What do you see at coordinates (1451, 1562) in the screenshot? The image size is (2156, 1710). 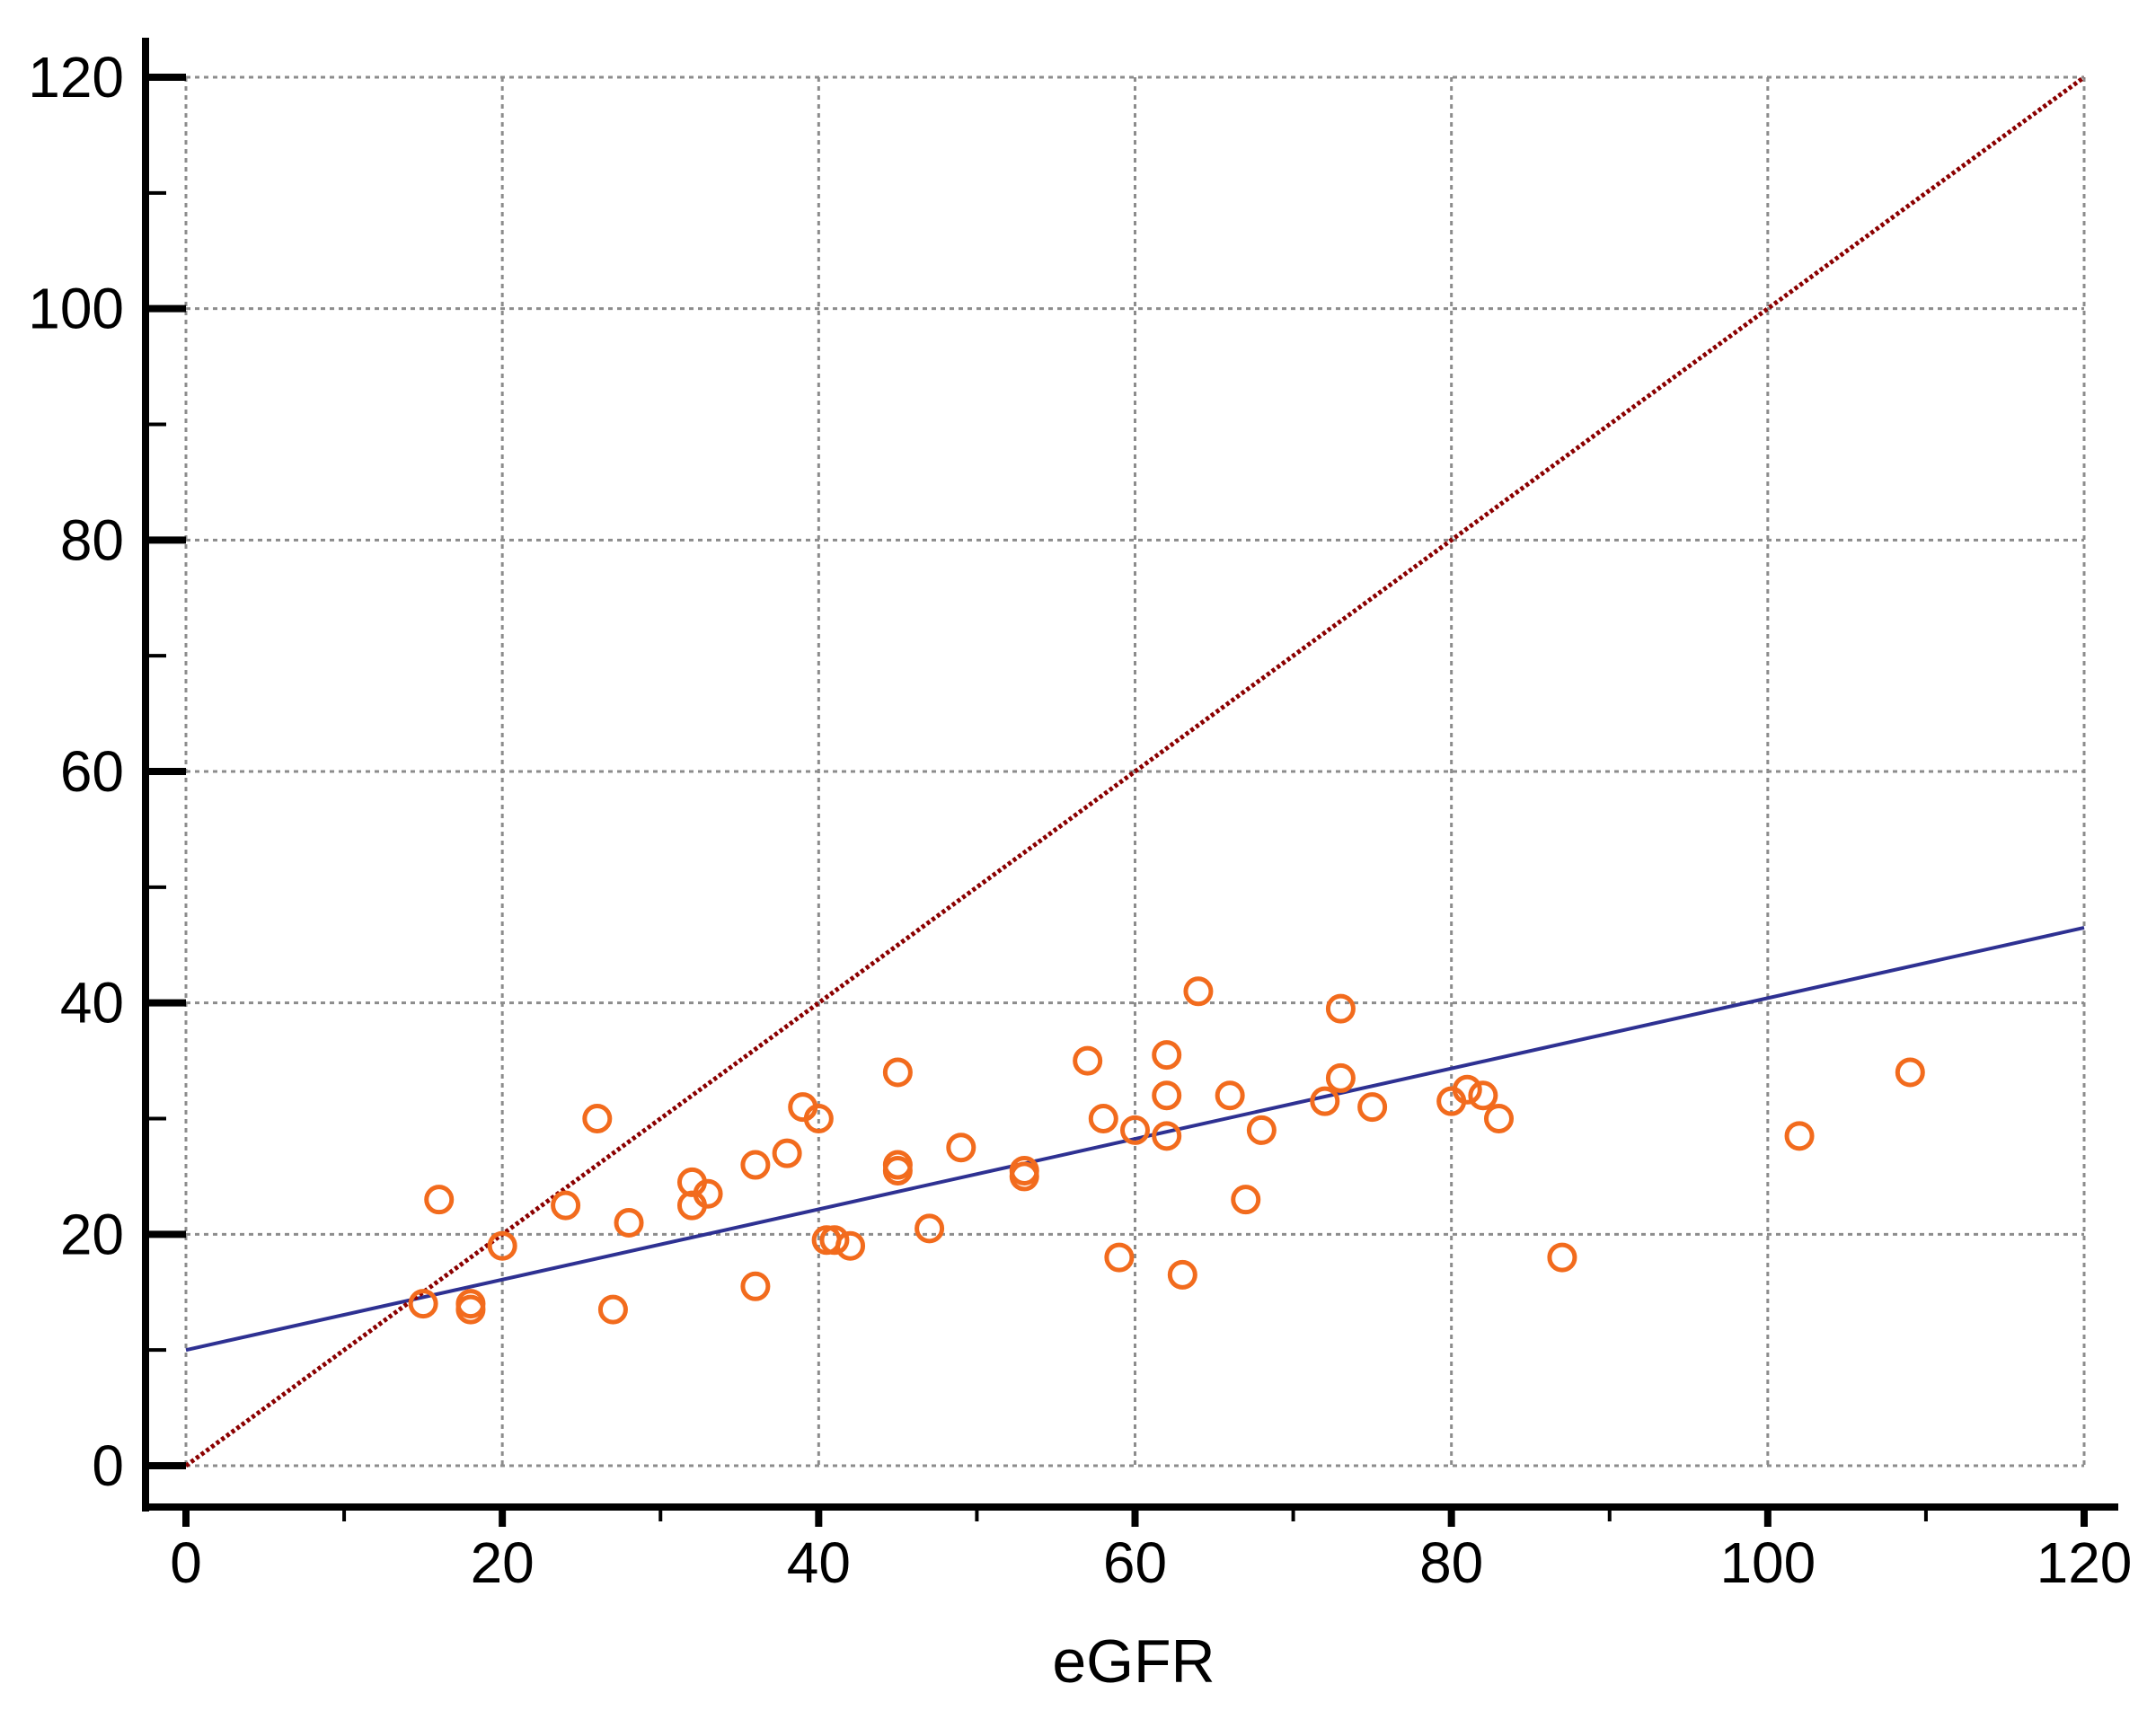 I see `x-tick-label: 80` at bounding box center [1451, 1562].